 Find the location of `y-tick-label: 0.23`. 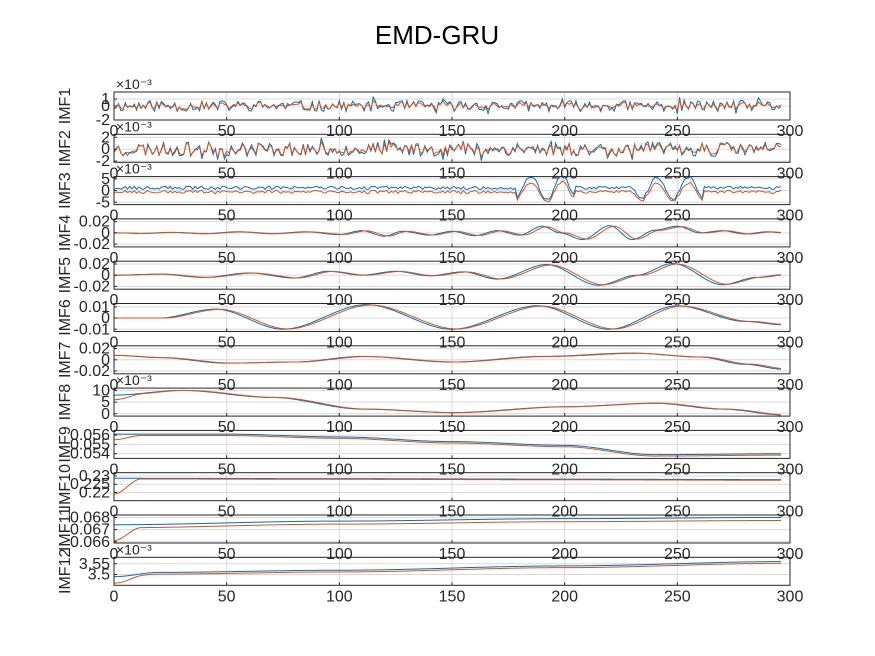

y-tick-label: 0.23 is located at coordinates (94, 476).